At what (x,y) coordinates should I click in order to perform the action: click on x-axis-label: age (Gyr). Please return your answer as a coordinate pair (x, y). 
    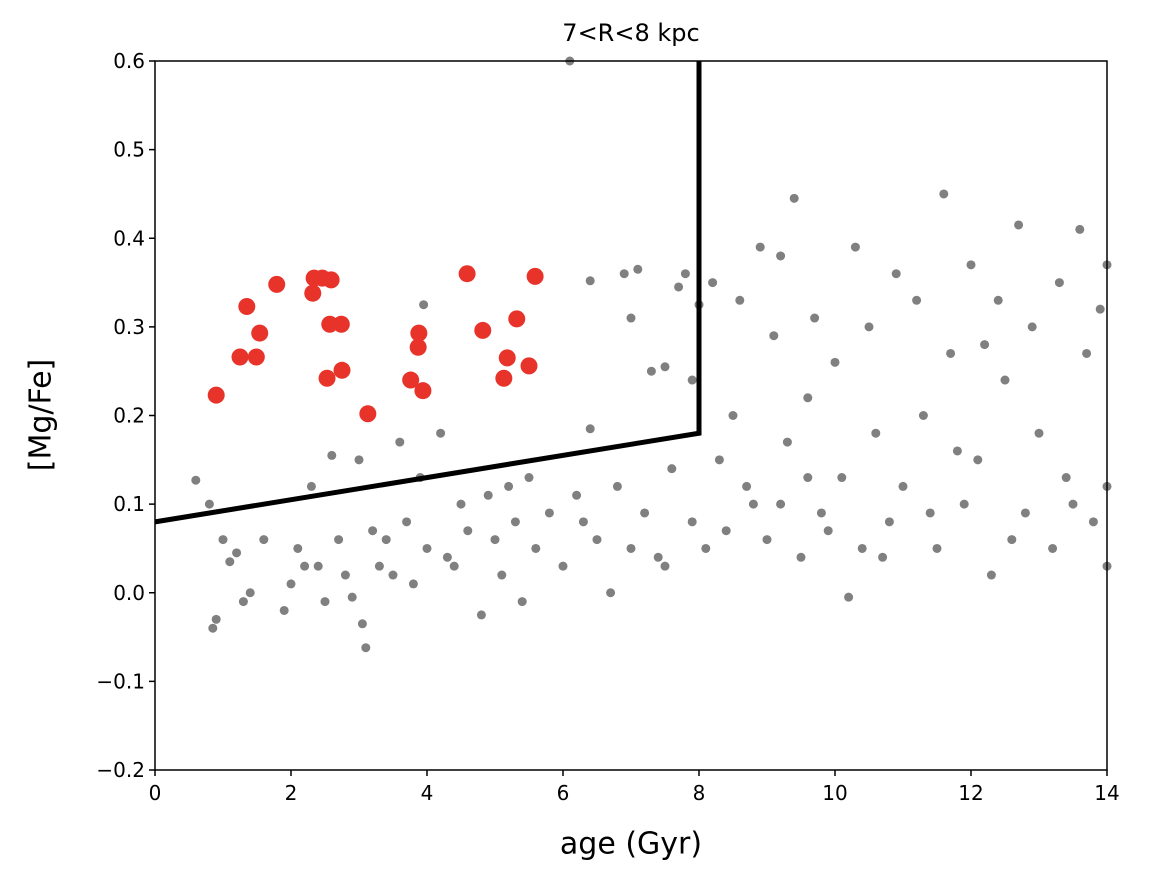
    Looking at the image, I should click on (631, 844).